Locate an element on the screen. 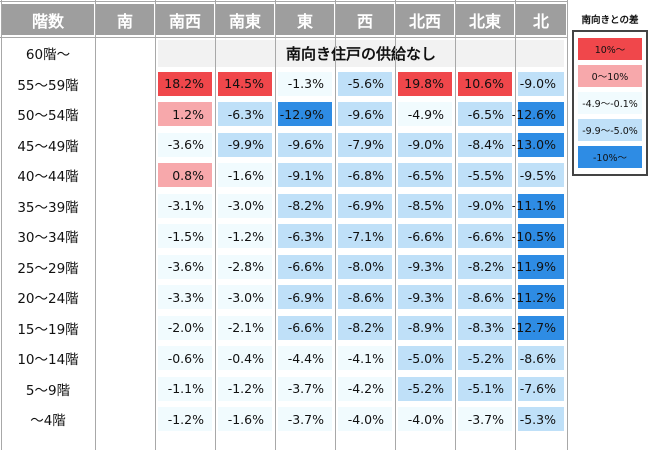  column-header: 南西 is located at coordinates (185, 19).